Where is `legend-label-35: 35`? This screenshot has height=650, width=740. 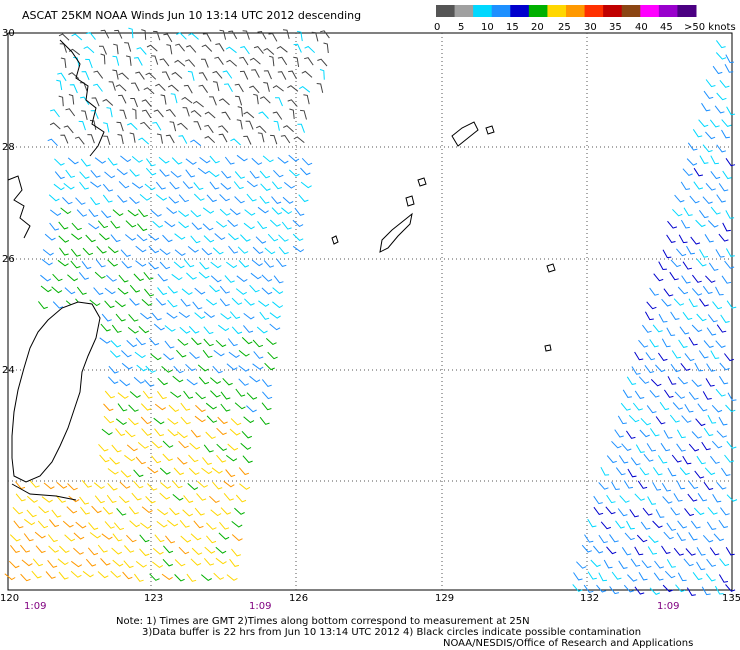 legend-label-35: 35 is located at coordinates (615, 27).